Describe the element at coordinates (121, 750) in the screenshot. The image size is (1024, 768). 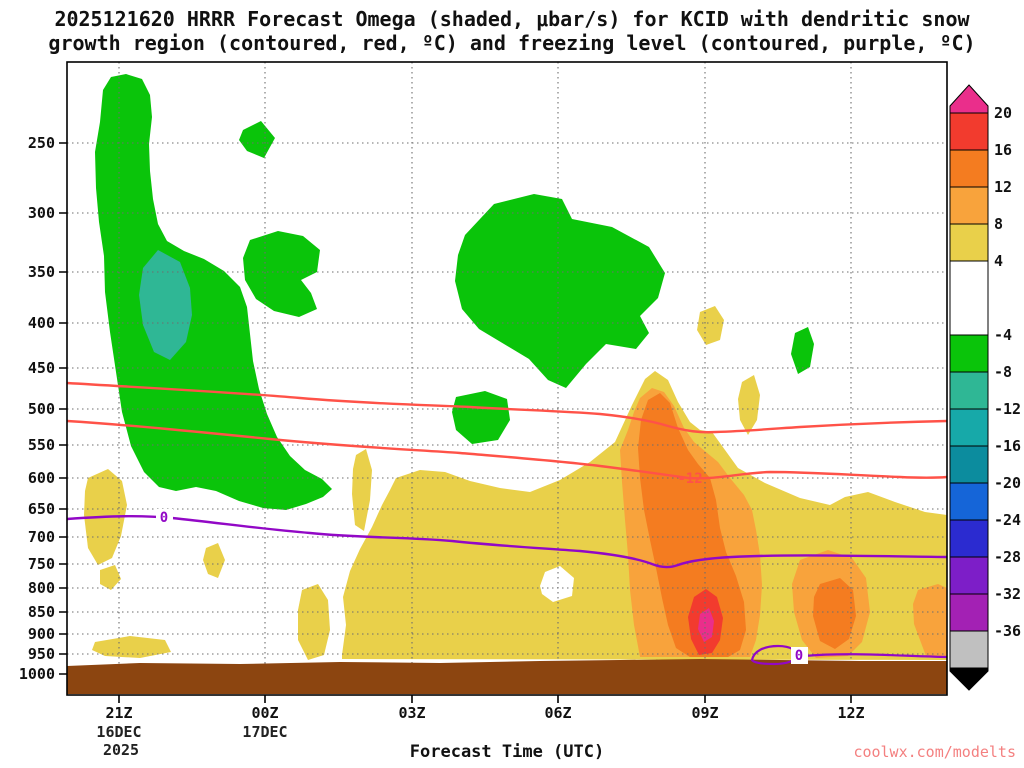
I see `x-year-label: 2025` at that location.